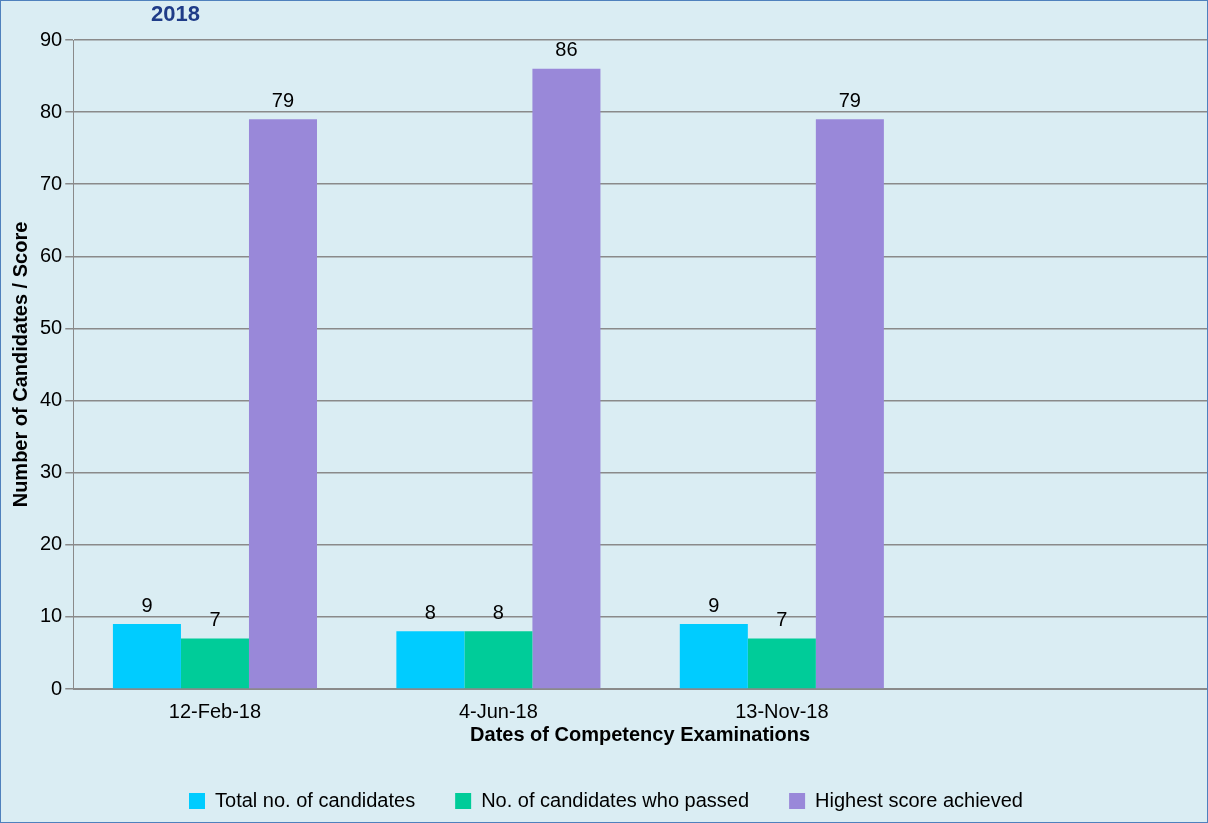  I want to click on y-tick-label: 30, so click(51, 471).